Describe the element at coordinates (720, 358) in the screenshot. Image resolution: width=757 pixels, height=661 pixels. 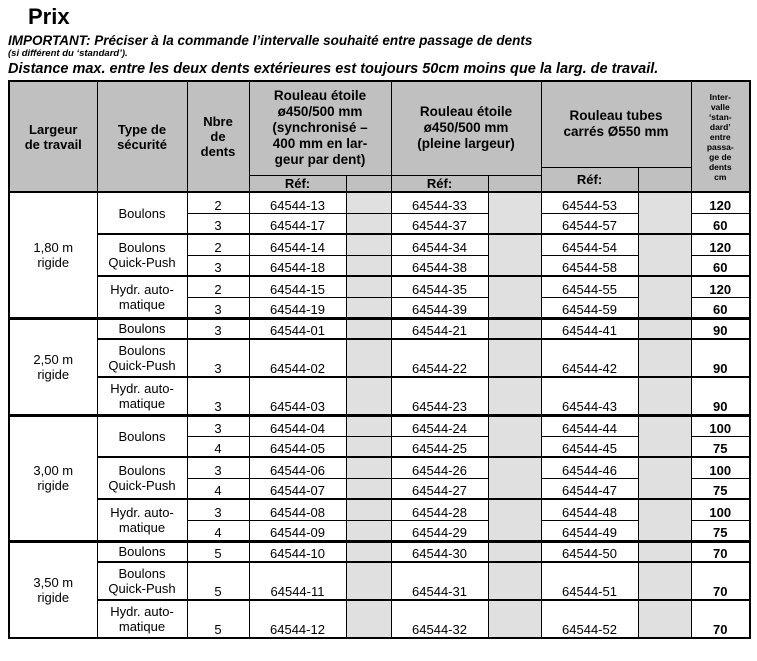
I see `intervalle-cell: 90` at that location.